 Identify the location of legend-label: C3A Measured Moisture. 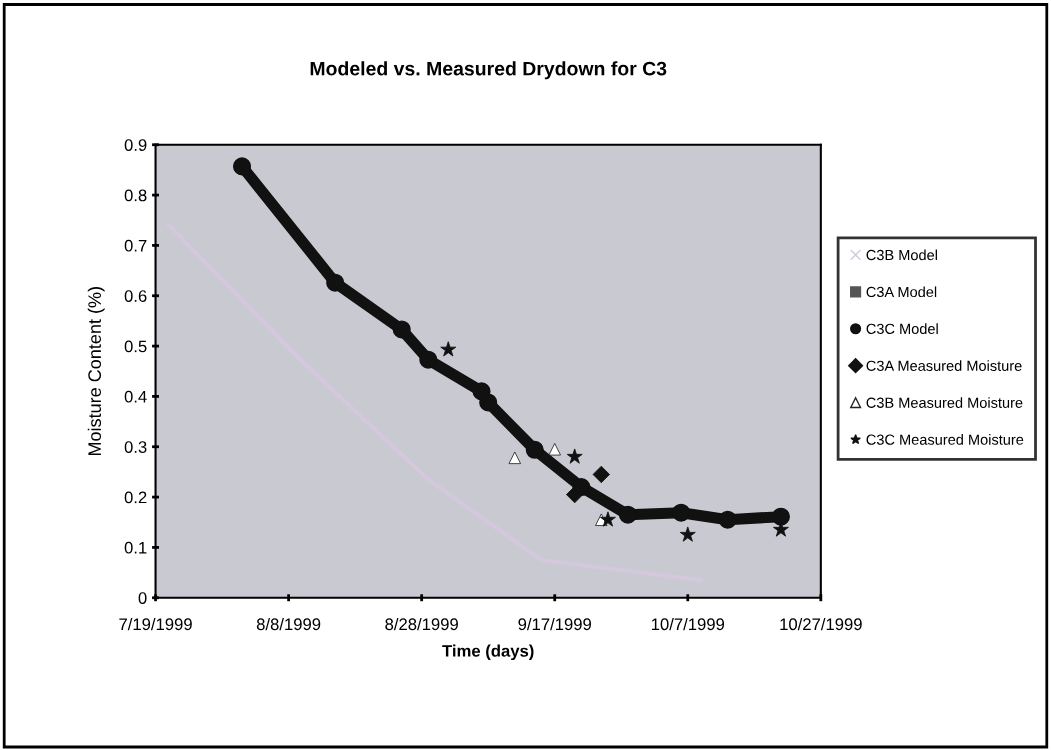
(944, 365).